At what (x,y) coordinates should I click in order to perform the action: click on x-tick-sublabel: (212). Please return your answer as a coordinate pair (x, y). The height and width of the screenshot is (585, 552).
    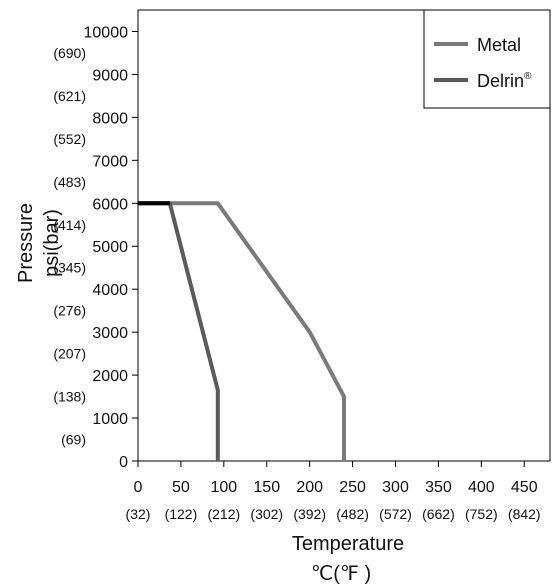
    Looking at the image, I should click on (223, 514).